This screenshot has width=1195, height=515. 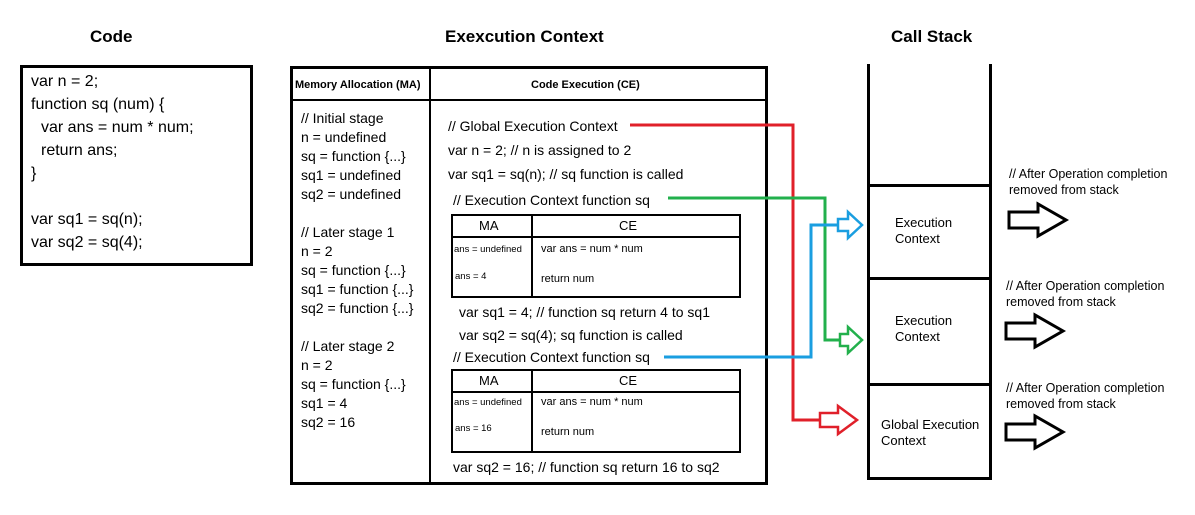 I want to click on call-stack-right-wall, so click(x=990, y=272).